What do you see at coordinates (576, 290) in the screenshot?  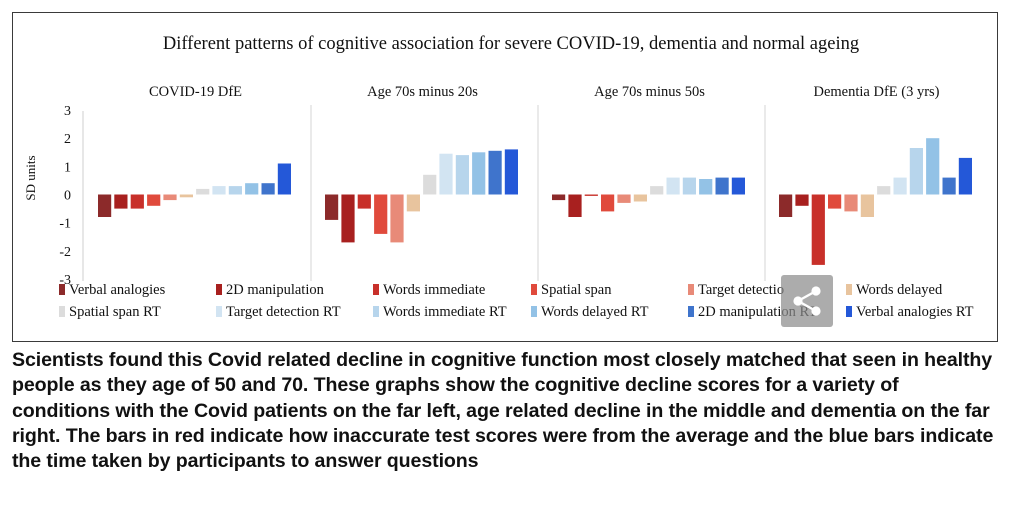 I see `legend-label: Spatial span` at bounding box center [576, 290].